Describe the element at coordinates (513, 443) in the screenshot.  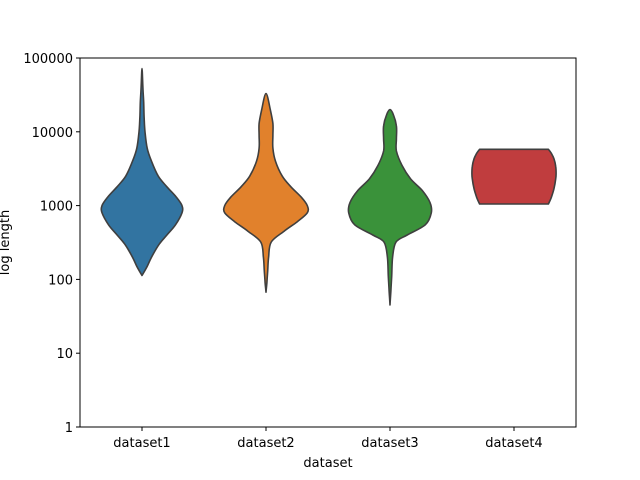
I see `x-tick-label-dataset4: dataset4` at that location.